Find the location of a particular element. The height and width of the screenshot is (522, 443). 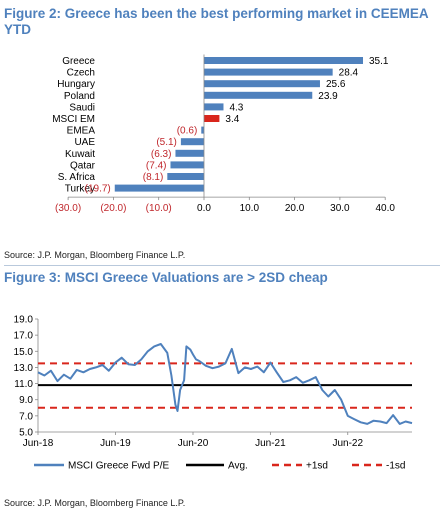

y-tick-label: 19.0 is located at coordinates (24, 320).